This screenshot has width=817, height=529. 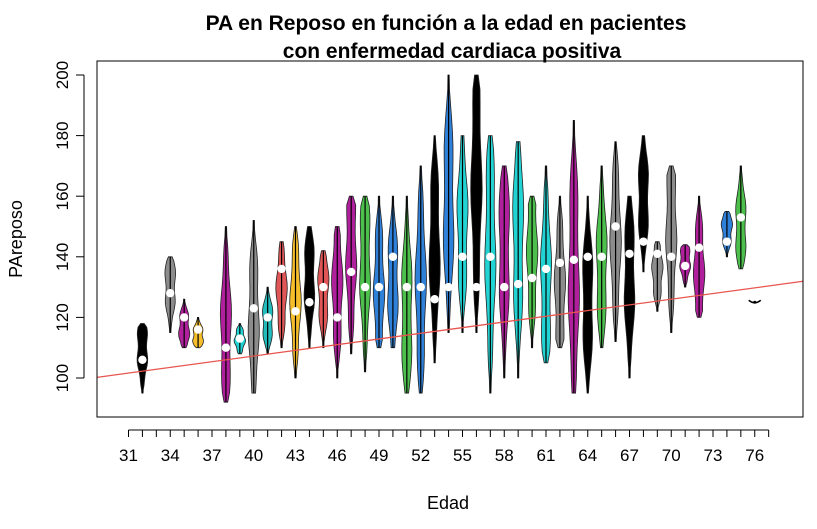 I want to click on y-tick-label: 140, so click(x=62, y=257).